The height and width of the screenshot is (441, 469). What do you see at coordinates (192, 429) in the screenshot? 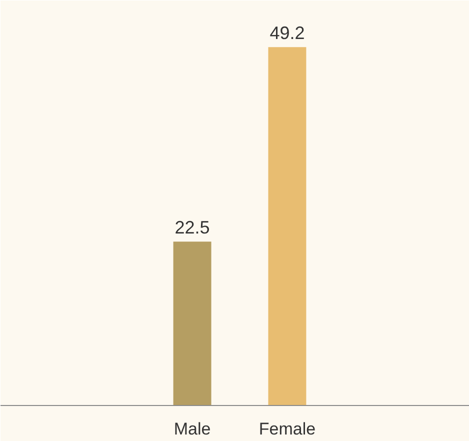
I see `x-tick-label: Male` at bounding box center [192, 429].